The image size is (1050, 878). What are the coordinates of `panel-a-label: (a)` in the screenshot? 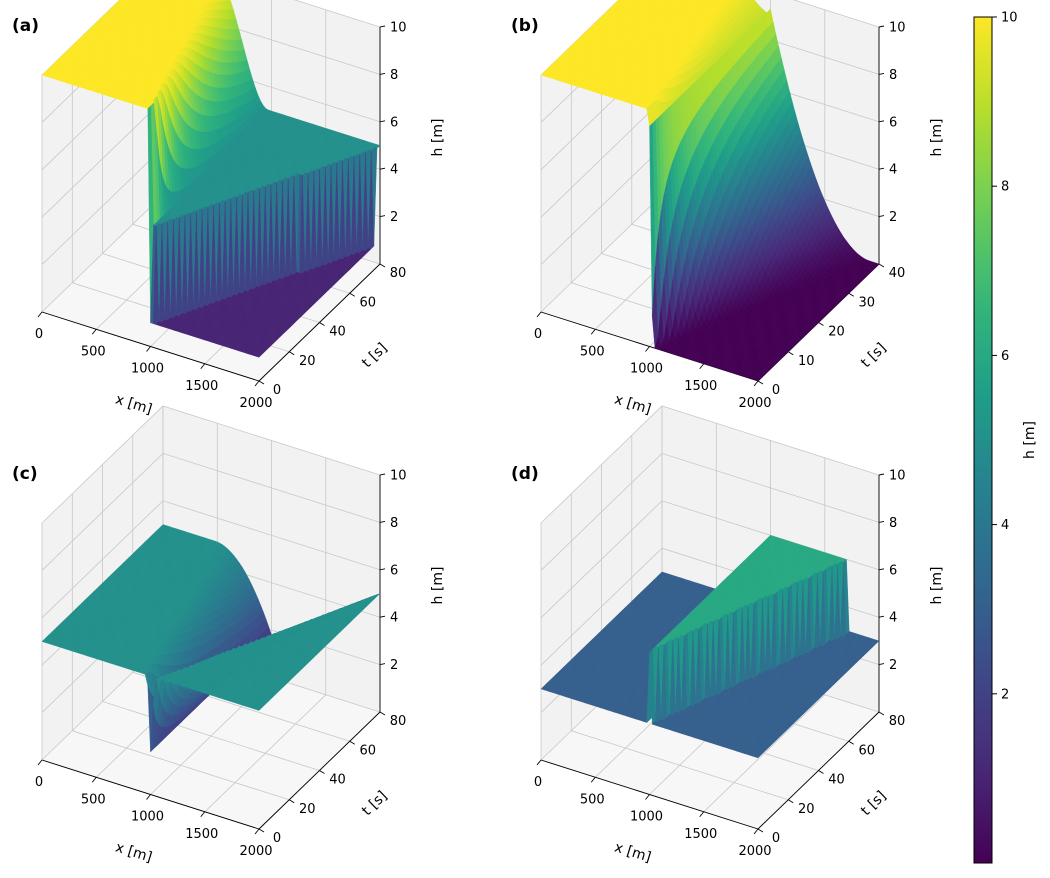 It's located at (25, 26).